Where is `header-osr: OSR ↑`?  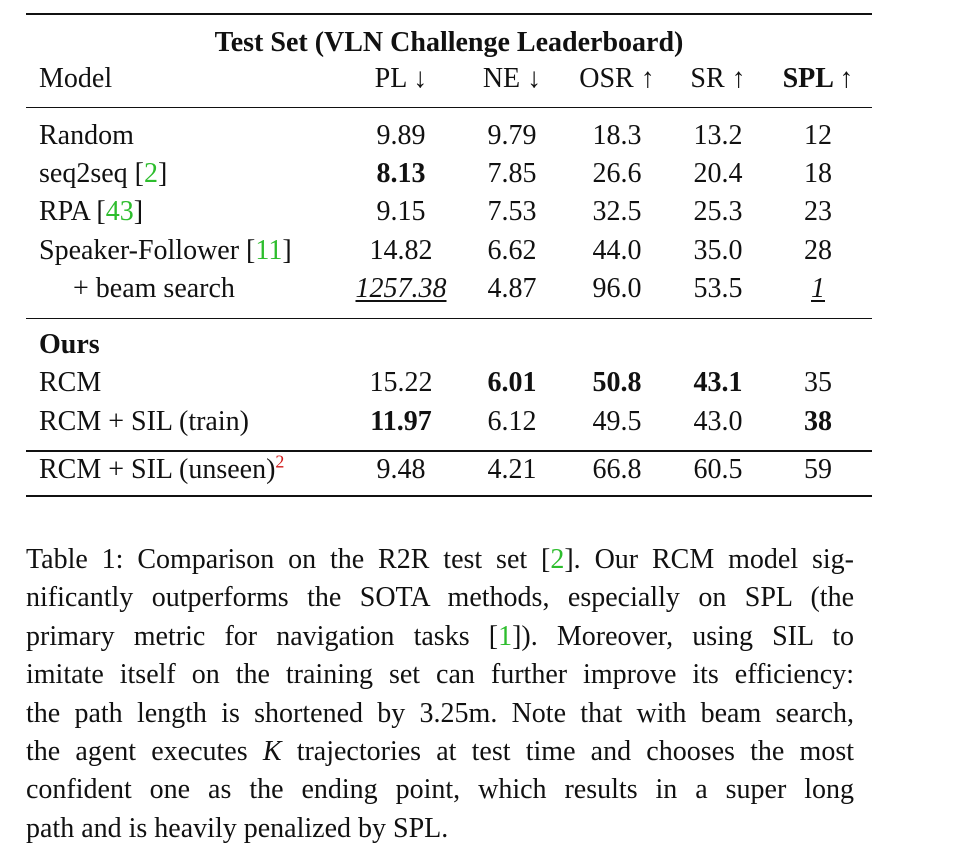
header-osr: OSR ↑ is located at coordinates (617, 78).